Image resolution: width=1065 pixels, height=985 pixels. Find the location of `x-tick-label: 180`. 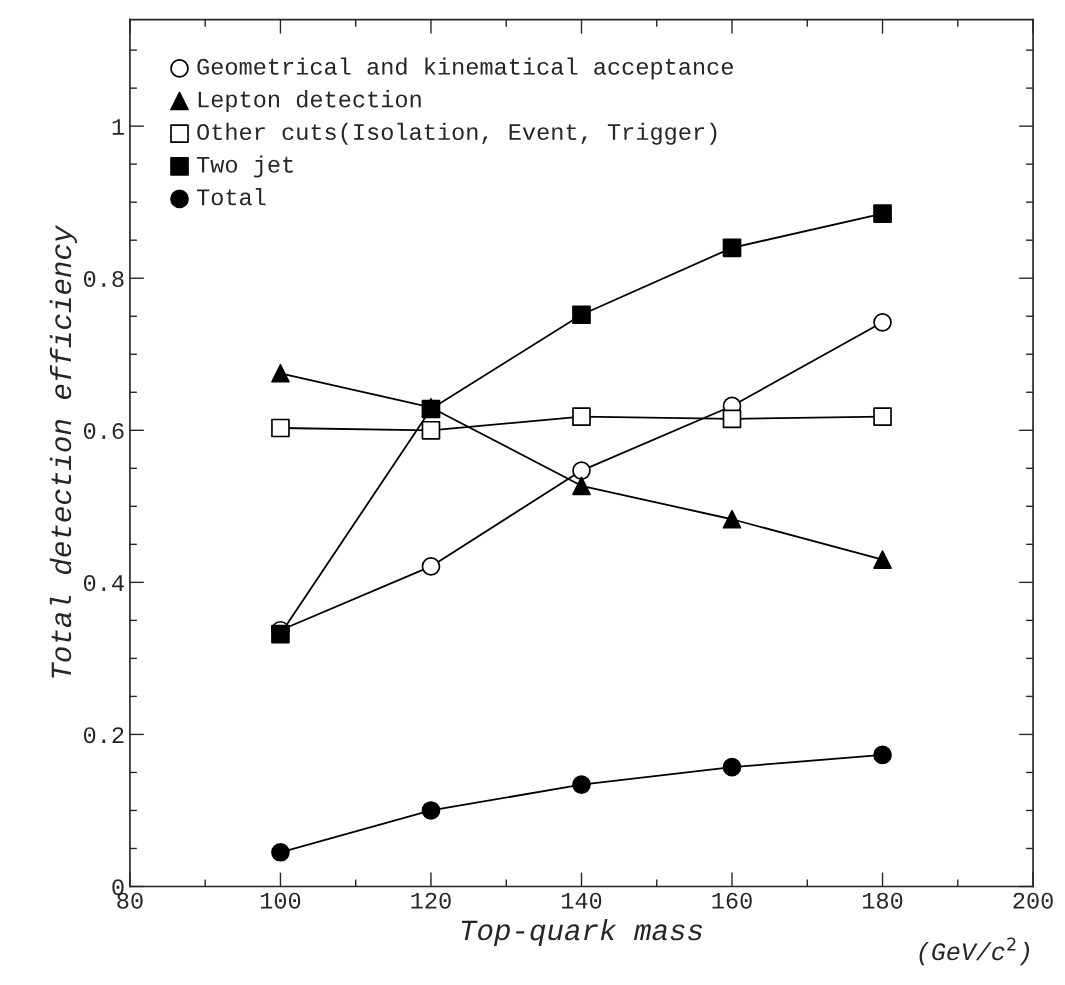

x-tick-label: 180 is located at coordinates (882, 900).